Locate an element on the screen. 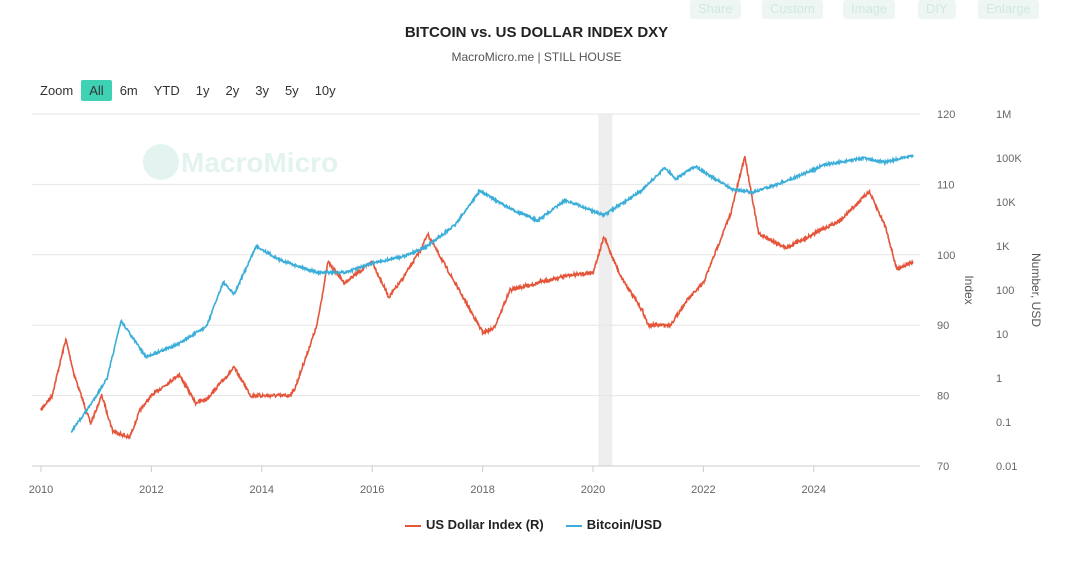 Image resolution: width=1073 pixels, height=562 pixels. x-tick: 2018 is located at coordinates (482, 490).